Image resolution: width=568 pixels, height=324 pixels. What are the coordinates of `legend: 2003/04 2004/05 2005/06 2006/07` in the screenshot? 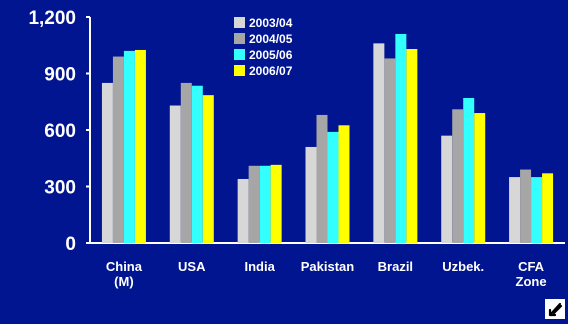 It's located at (263, 47).